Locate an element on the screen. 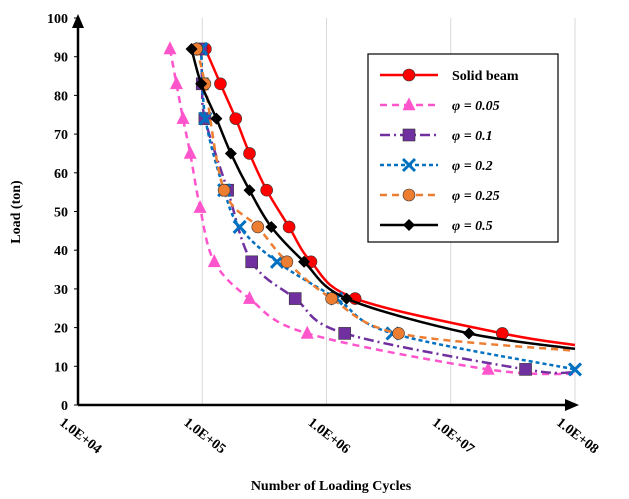 The image size is (629, 499). legend-box is located at coordinates (463, 148).